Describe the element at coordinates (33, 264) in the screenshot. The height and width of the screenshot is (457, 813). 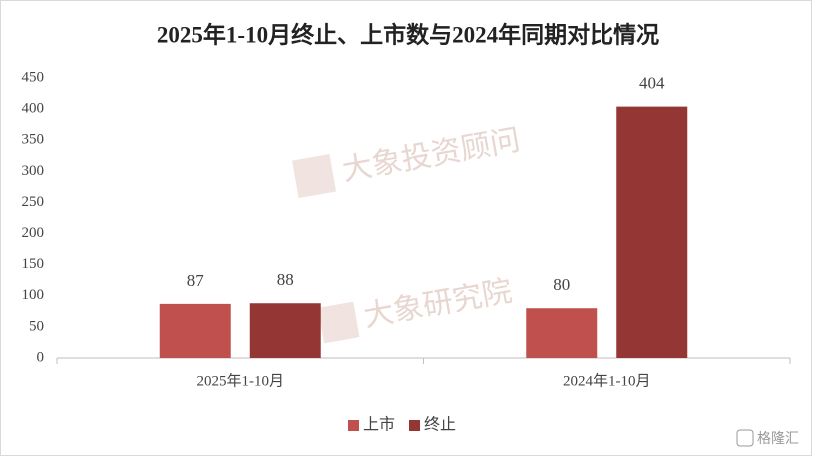
I see `y-tick-label: 150` at that location.